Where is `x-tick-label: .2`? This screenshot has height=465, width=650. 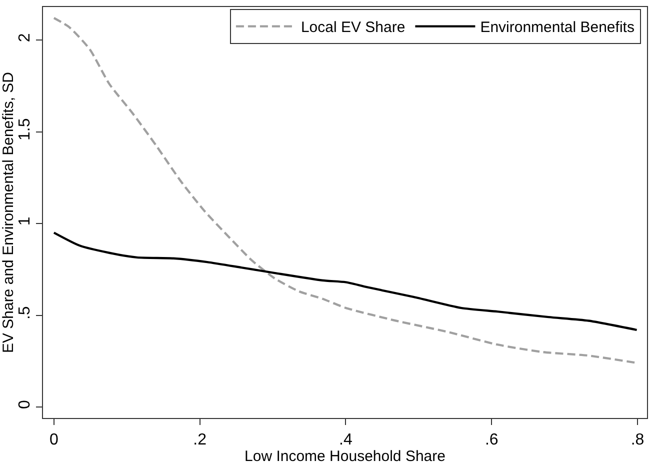
x-tick-label: .2 is located at coordinates (200, 439).